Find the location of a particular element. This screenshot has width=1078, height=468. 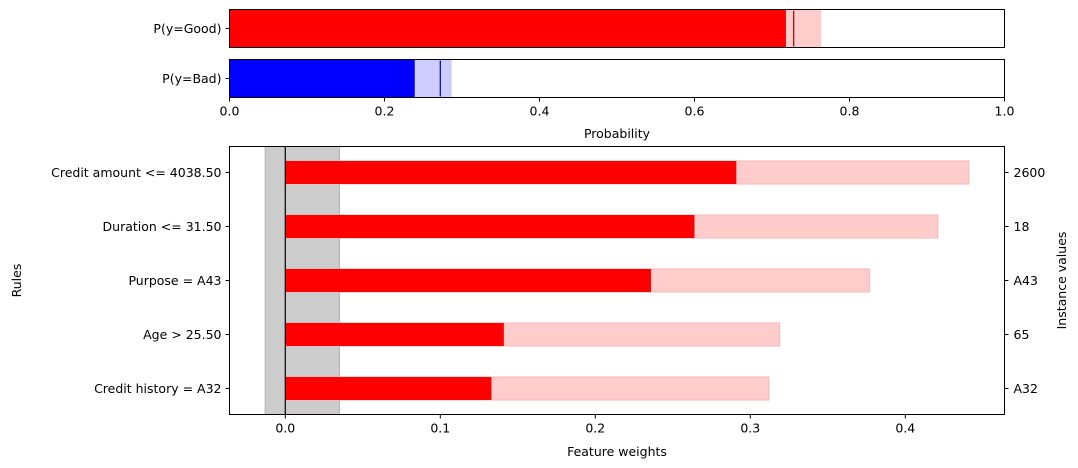

prob-x-axis-label: Probability is located at coordinates (617, 133).